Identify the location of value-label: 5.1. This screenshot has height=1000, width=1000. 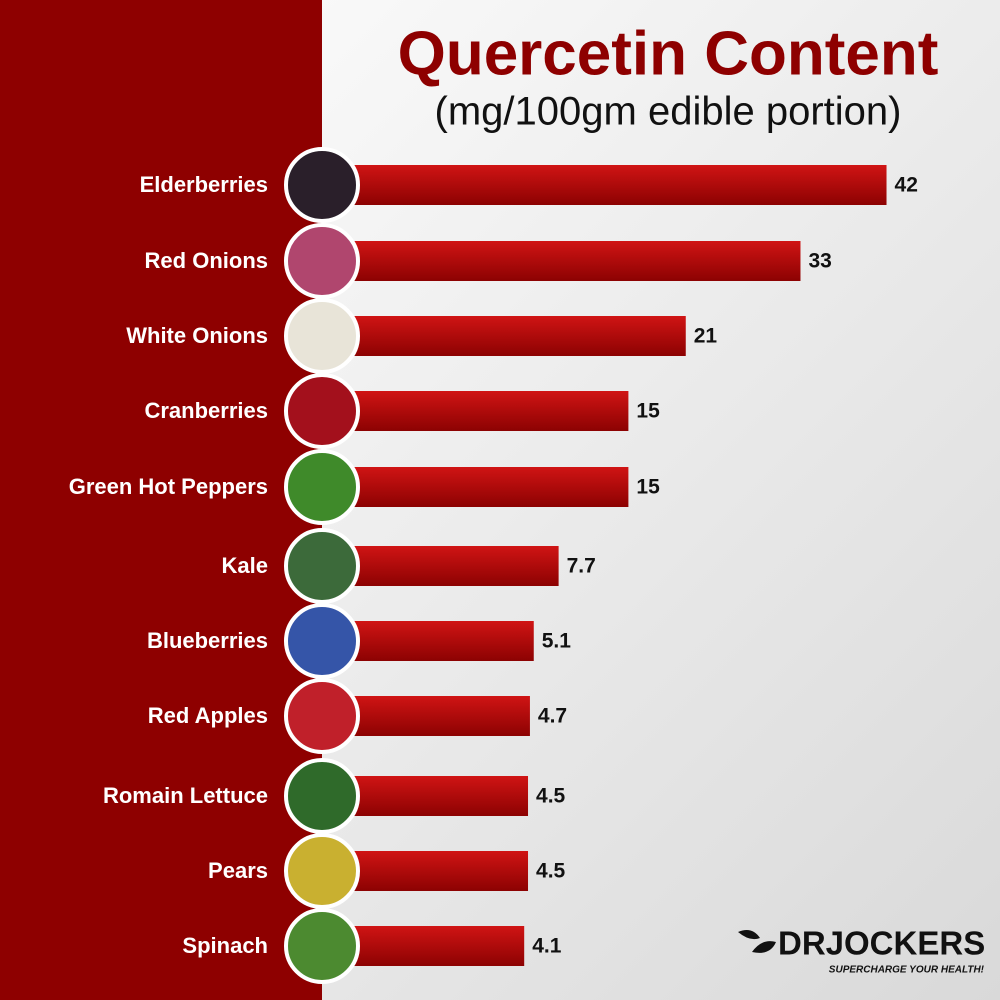
(557, 641).